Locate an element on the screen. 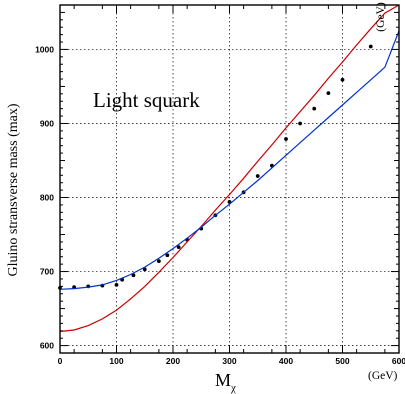  x-tick-label: 100 is located at coordinates (116, 361).